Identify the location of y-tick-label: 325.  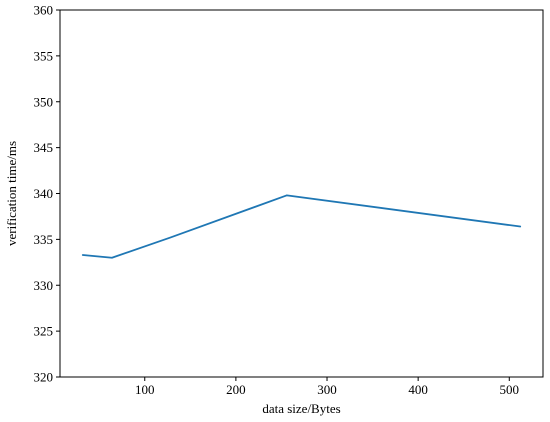
(44, 331).